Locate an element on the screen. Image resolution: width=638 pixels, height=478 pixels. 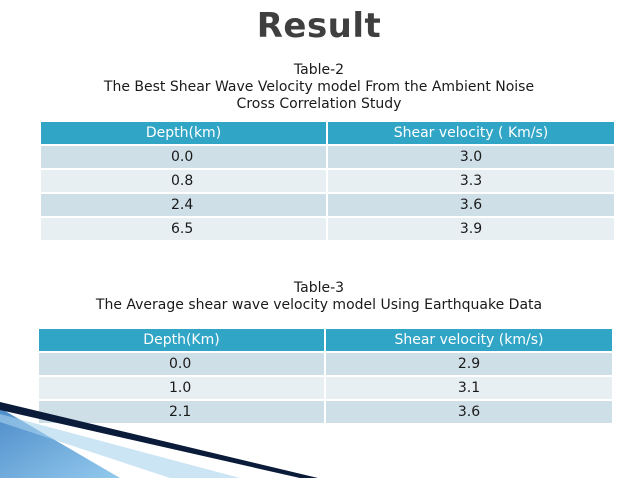
table2-label: Table-2 is located at coordinates (319, 70).